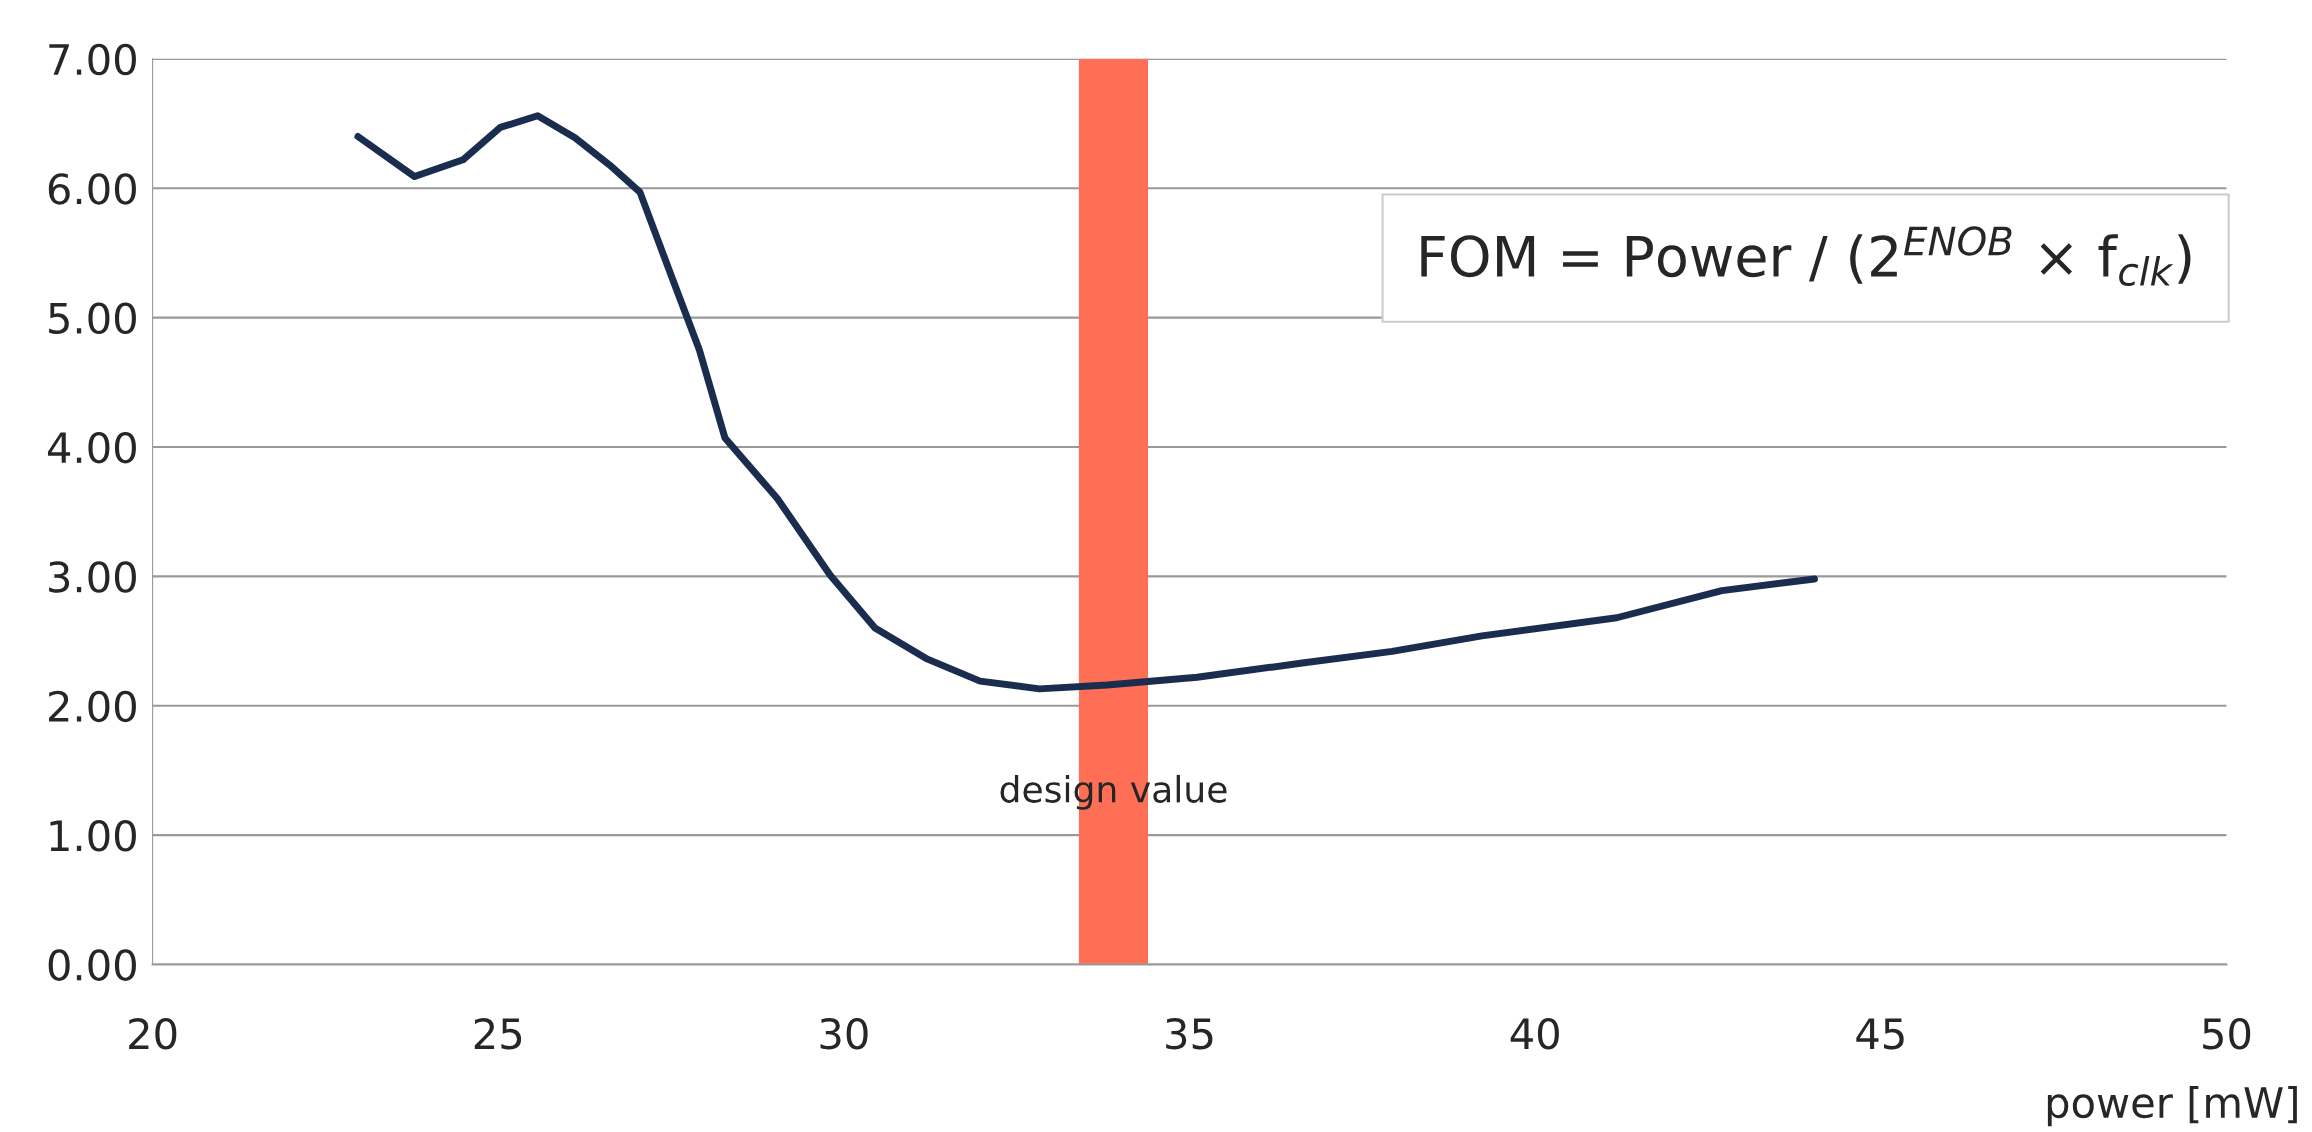 This screenshot has height=1132, width=2312. I want to click on y-tick-label: 1.00, so click(93, 836).